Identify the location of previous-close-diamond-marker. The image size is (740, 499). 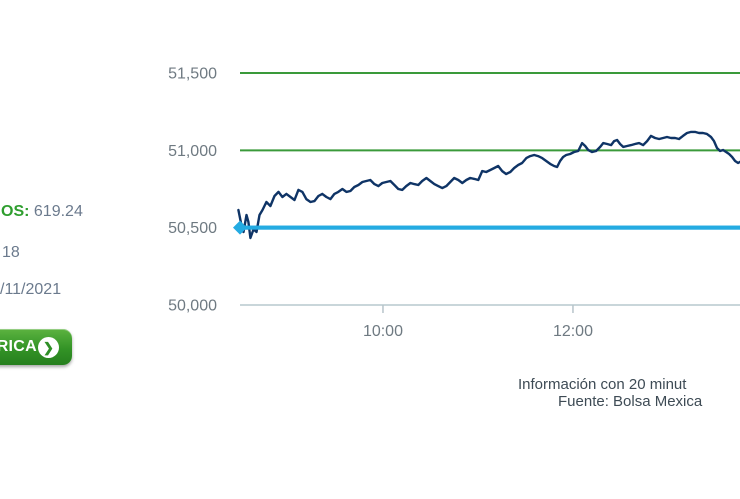
(240, 227).